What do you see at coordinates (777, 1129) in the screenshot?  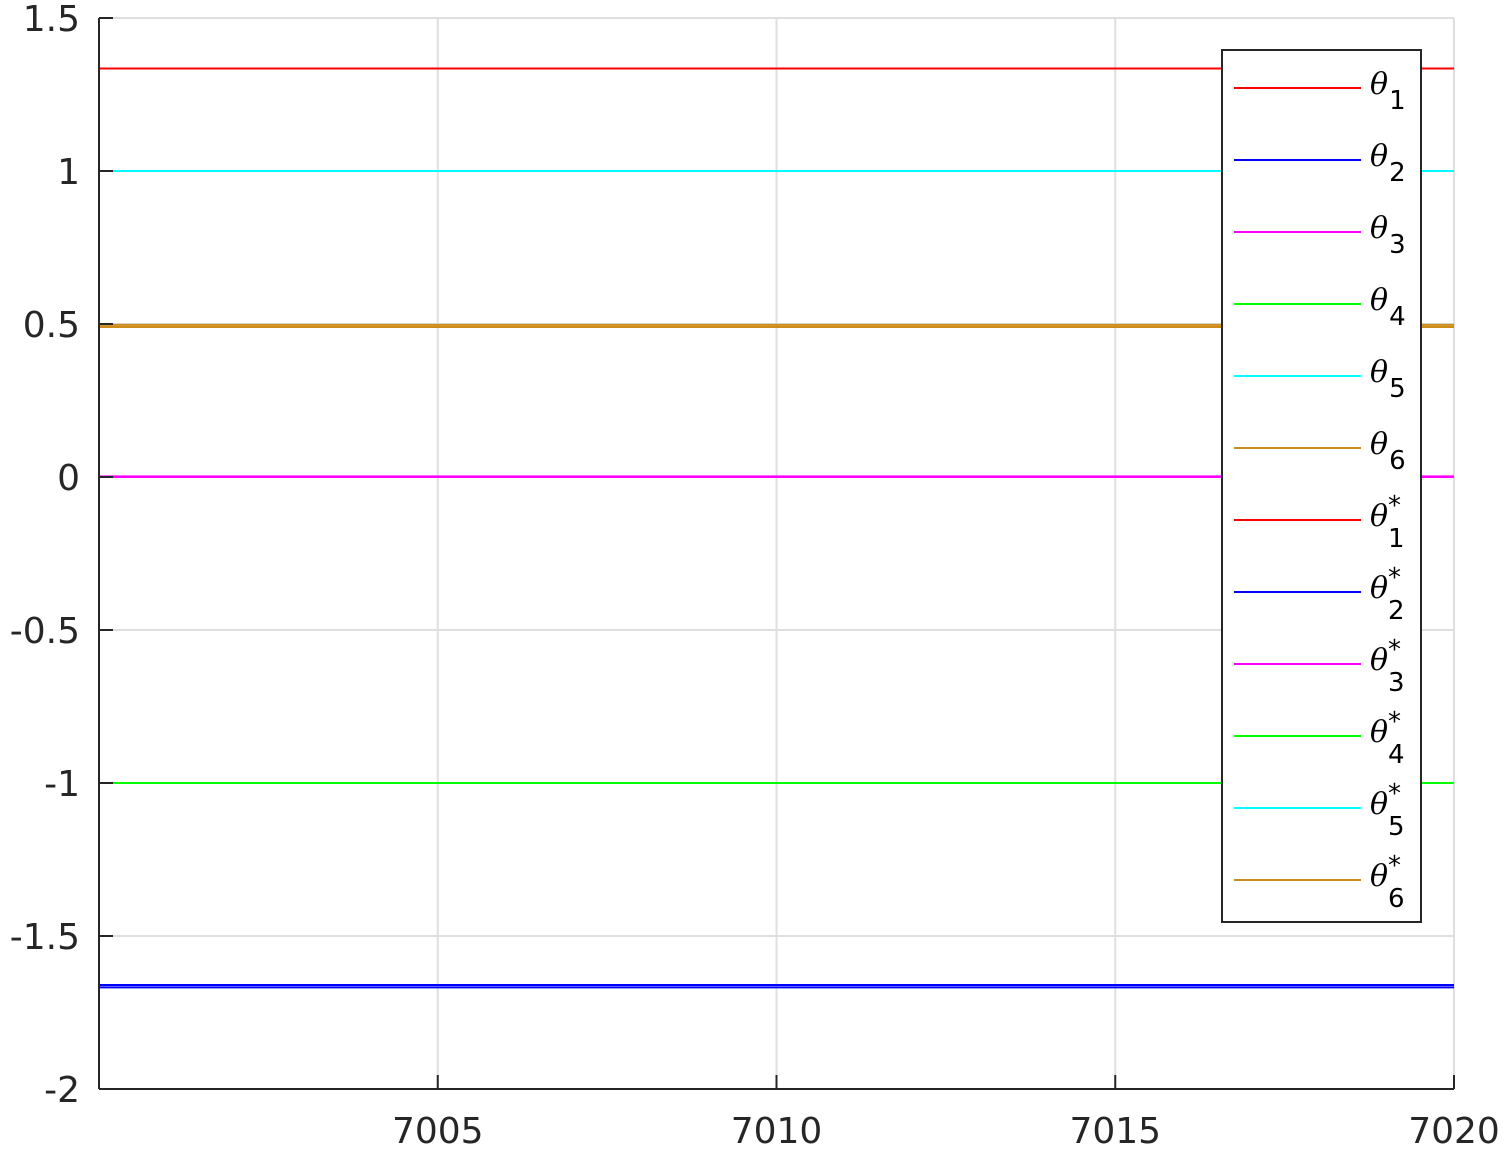 I see `x-tick-label: 7010` at bounding box center [777, 1129].